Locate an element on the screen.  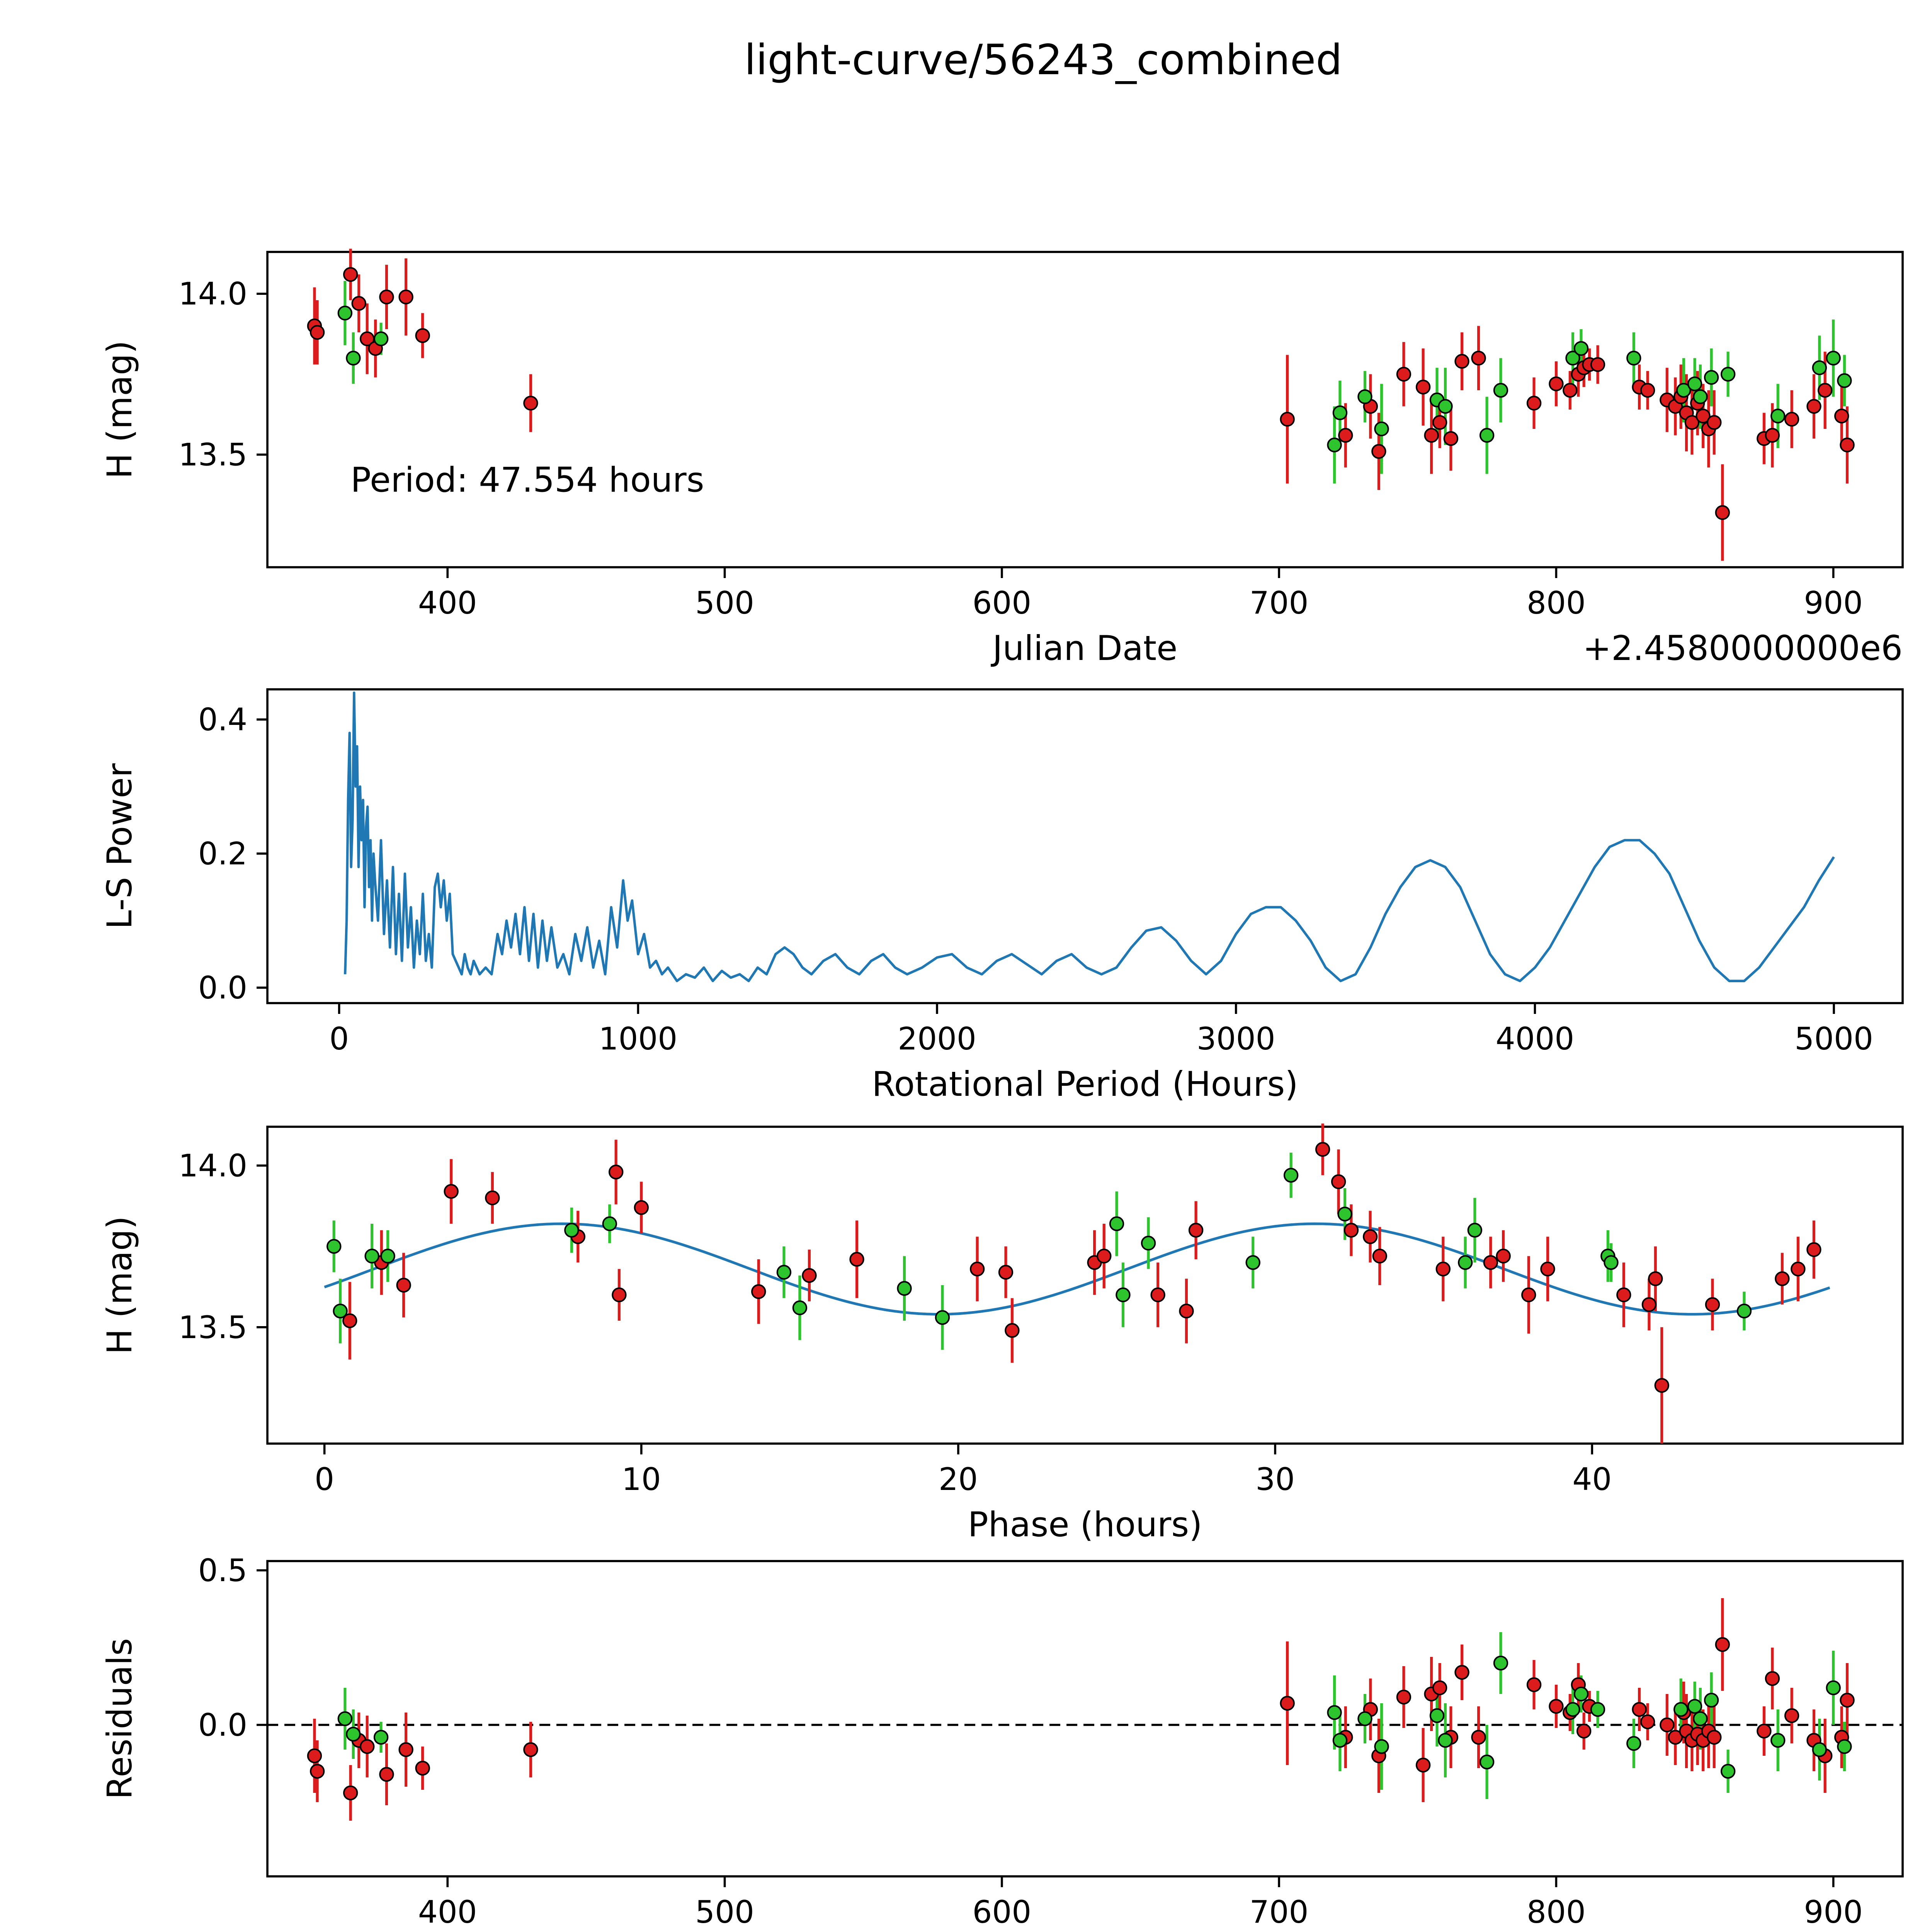
svg-text: Rotational Period (Hours) is located at coordinates (1085, 1084).